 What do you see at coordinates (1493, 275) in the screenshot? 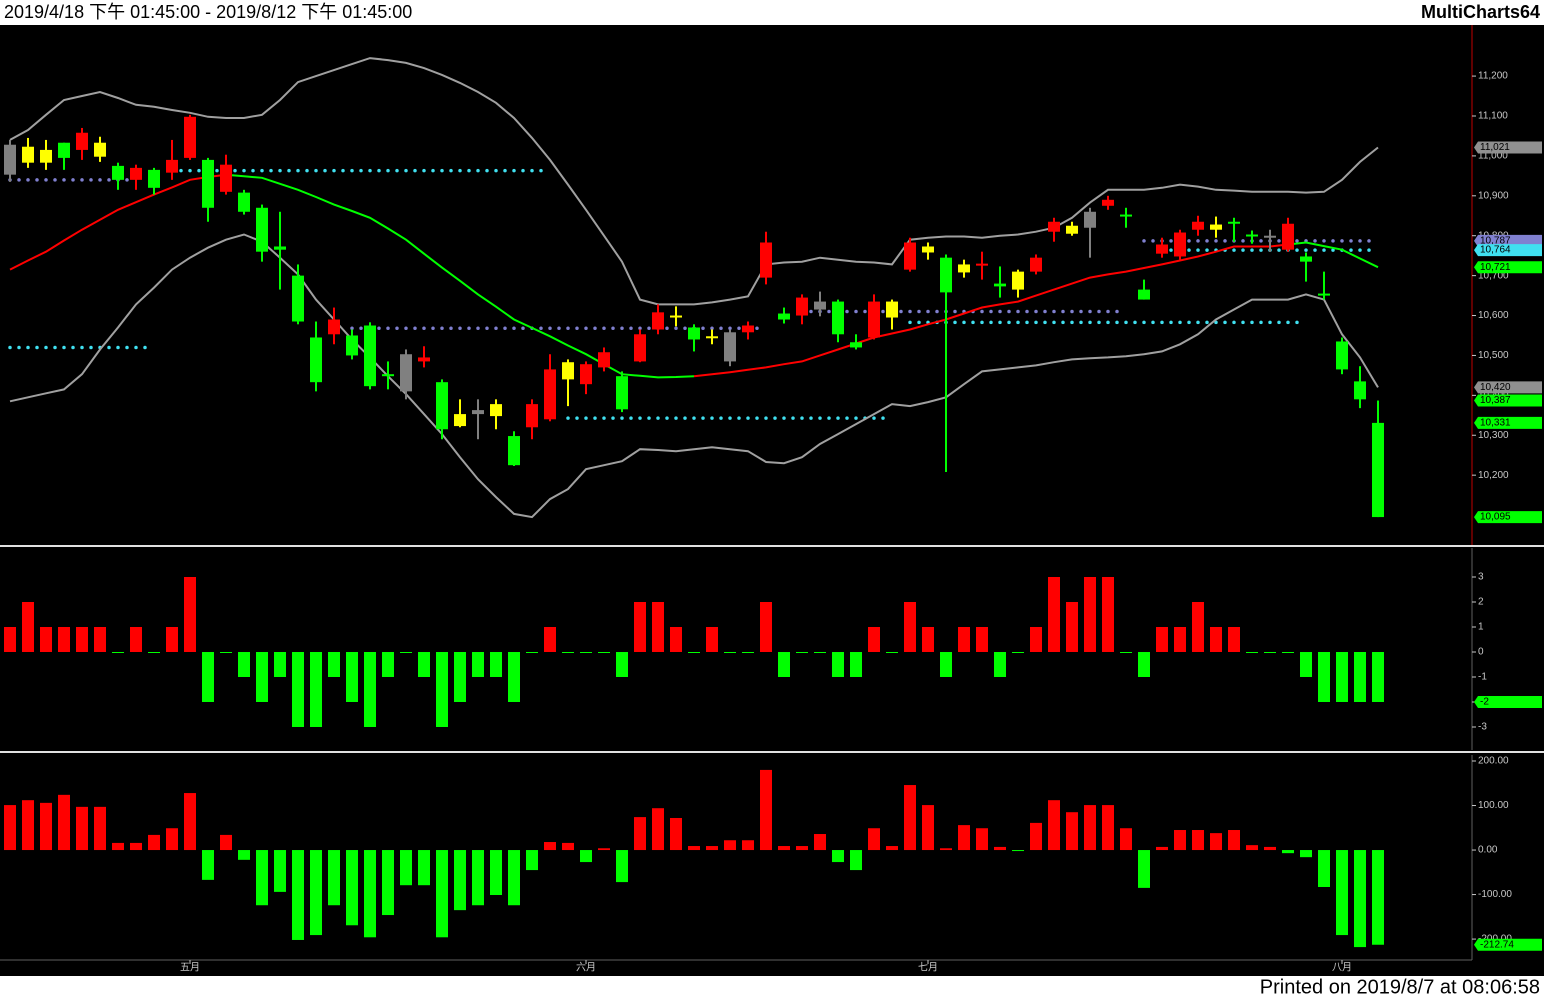
I see `y-tick-label: 10,700` at bounding box center [1493, 275].